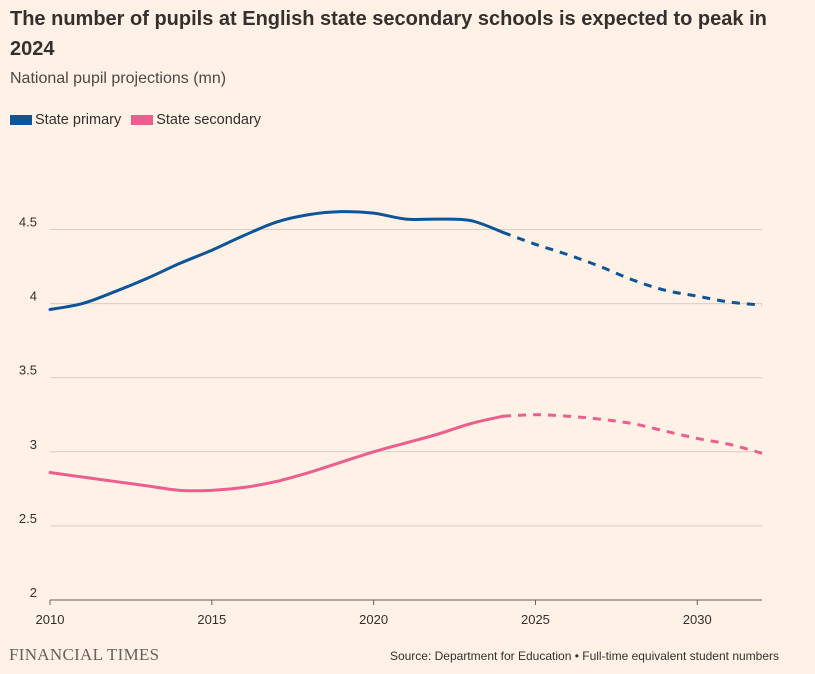 The image size is (815, 674). Describe the element at coordinates (33, 444) in the screenshot. I see `y-tick-label: 3` at that location.